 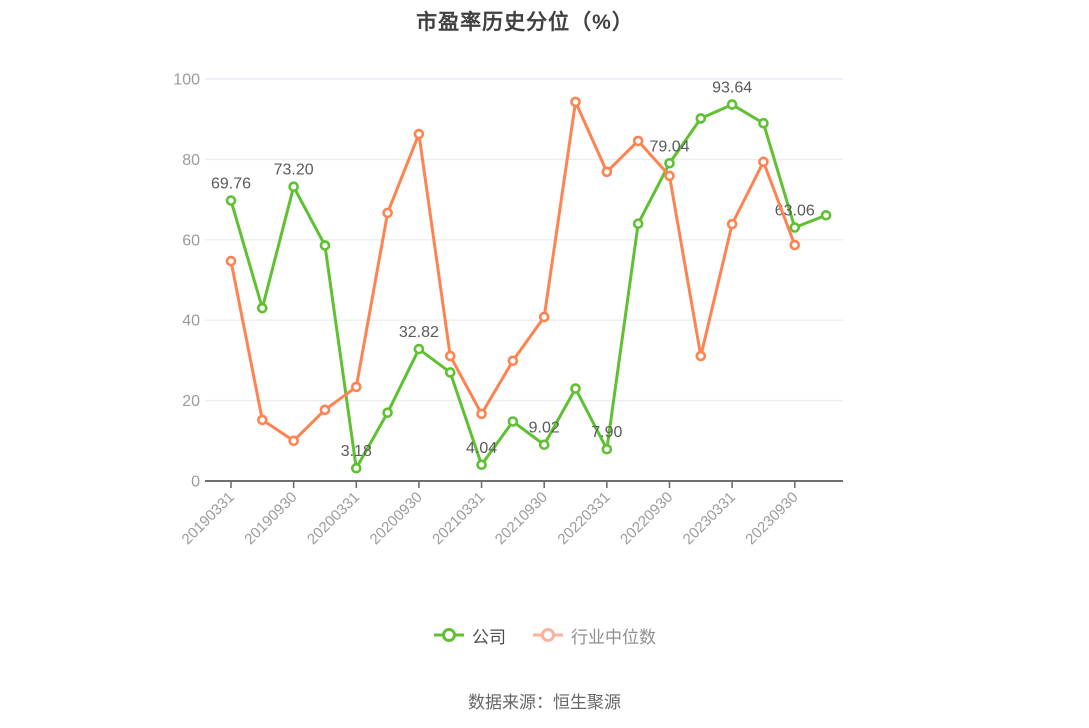 I want to click on x-axis-tick-label: 20230930, so click(x=771, y=518).